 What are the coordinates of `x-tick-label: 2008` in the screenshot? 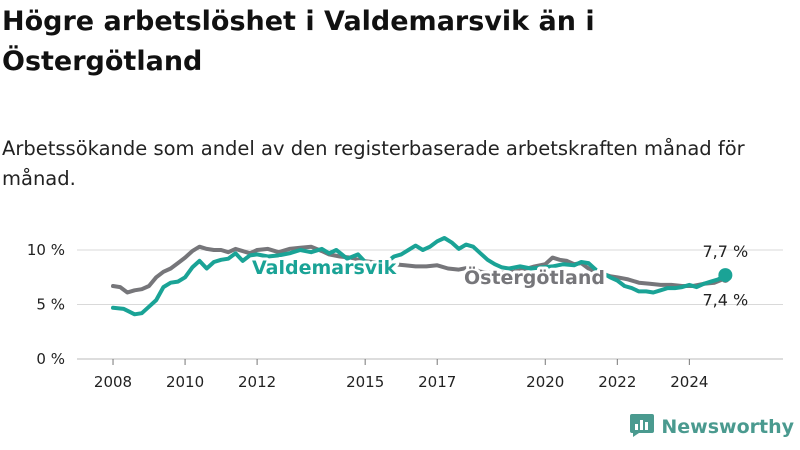 It's located at (113, 382).